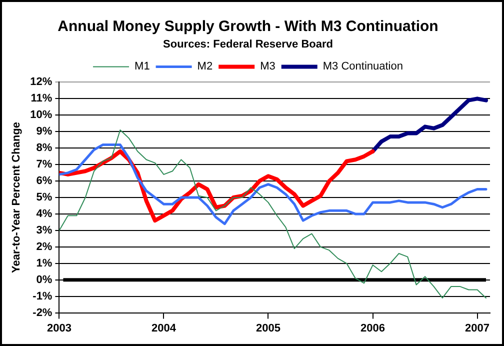 This screenshot has width=504, height=346. Describe the element at coordinates (373, 328) in the screenshot. I see `x-tick-label: 2006` at that location.